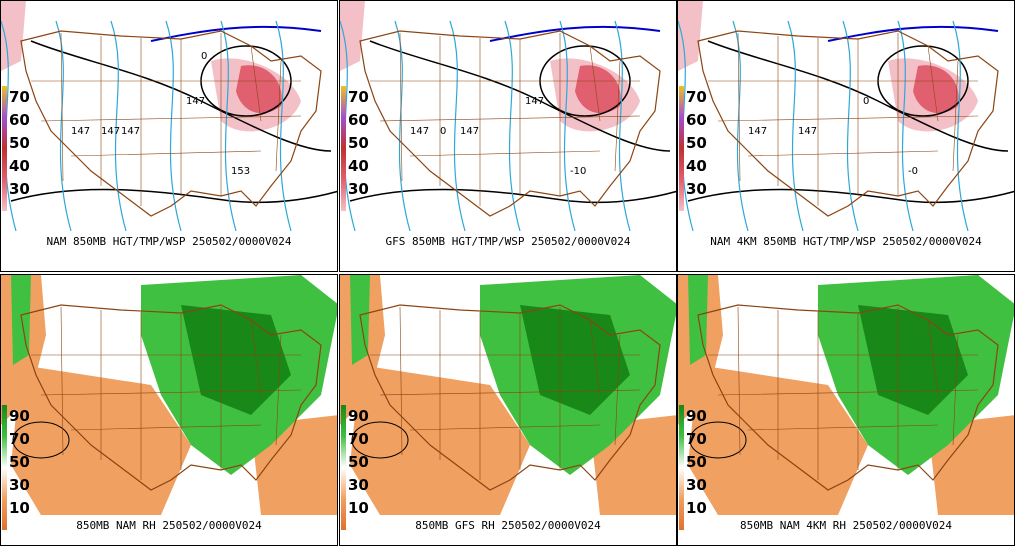 The height and width of the screenshot is (546, 1024). What do you see at coordinates (508, 241) in the screenshot?
I see `panel-caption: GFS 850MB HGT/TMP/WSP 250502/0000V024` at bounding box center [508, 241].